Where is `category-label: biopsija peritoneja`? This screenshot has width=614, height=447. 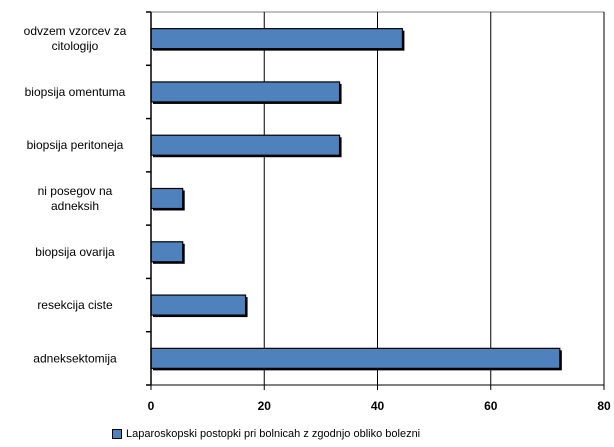
category-label: biopsija peritoneja is located at coordinates (75, 145).